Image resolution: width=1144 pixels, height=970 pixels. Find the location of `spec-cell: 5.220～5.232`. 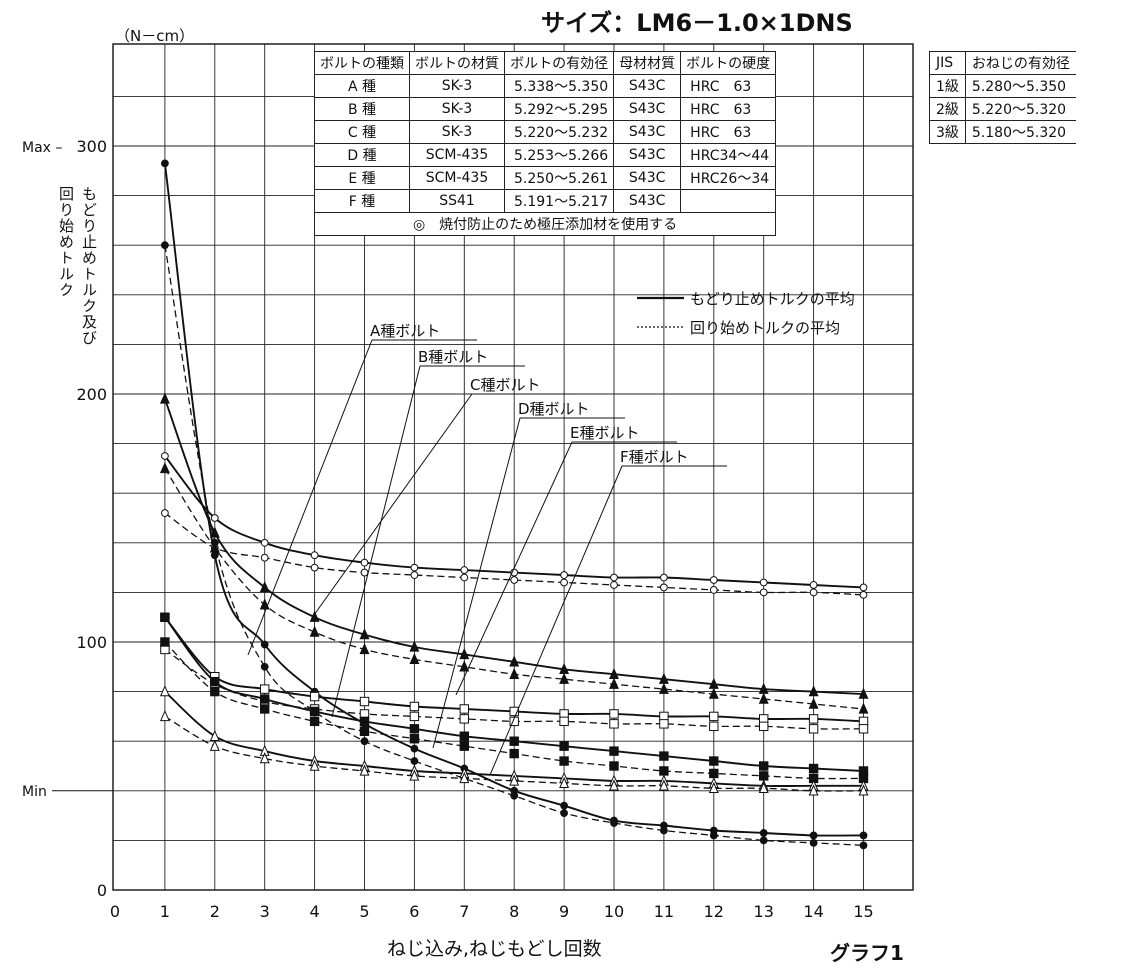

spec-cell: 5.220～5.232 is located at coordinates (559, 132).